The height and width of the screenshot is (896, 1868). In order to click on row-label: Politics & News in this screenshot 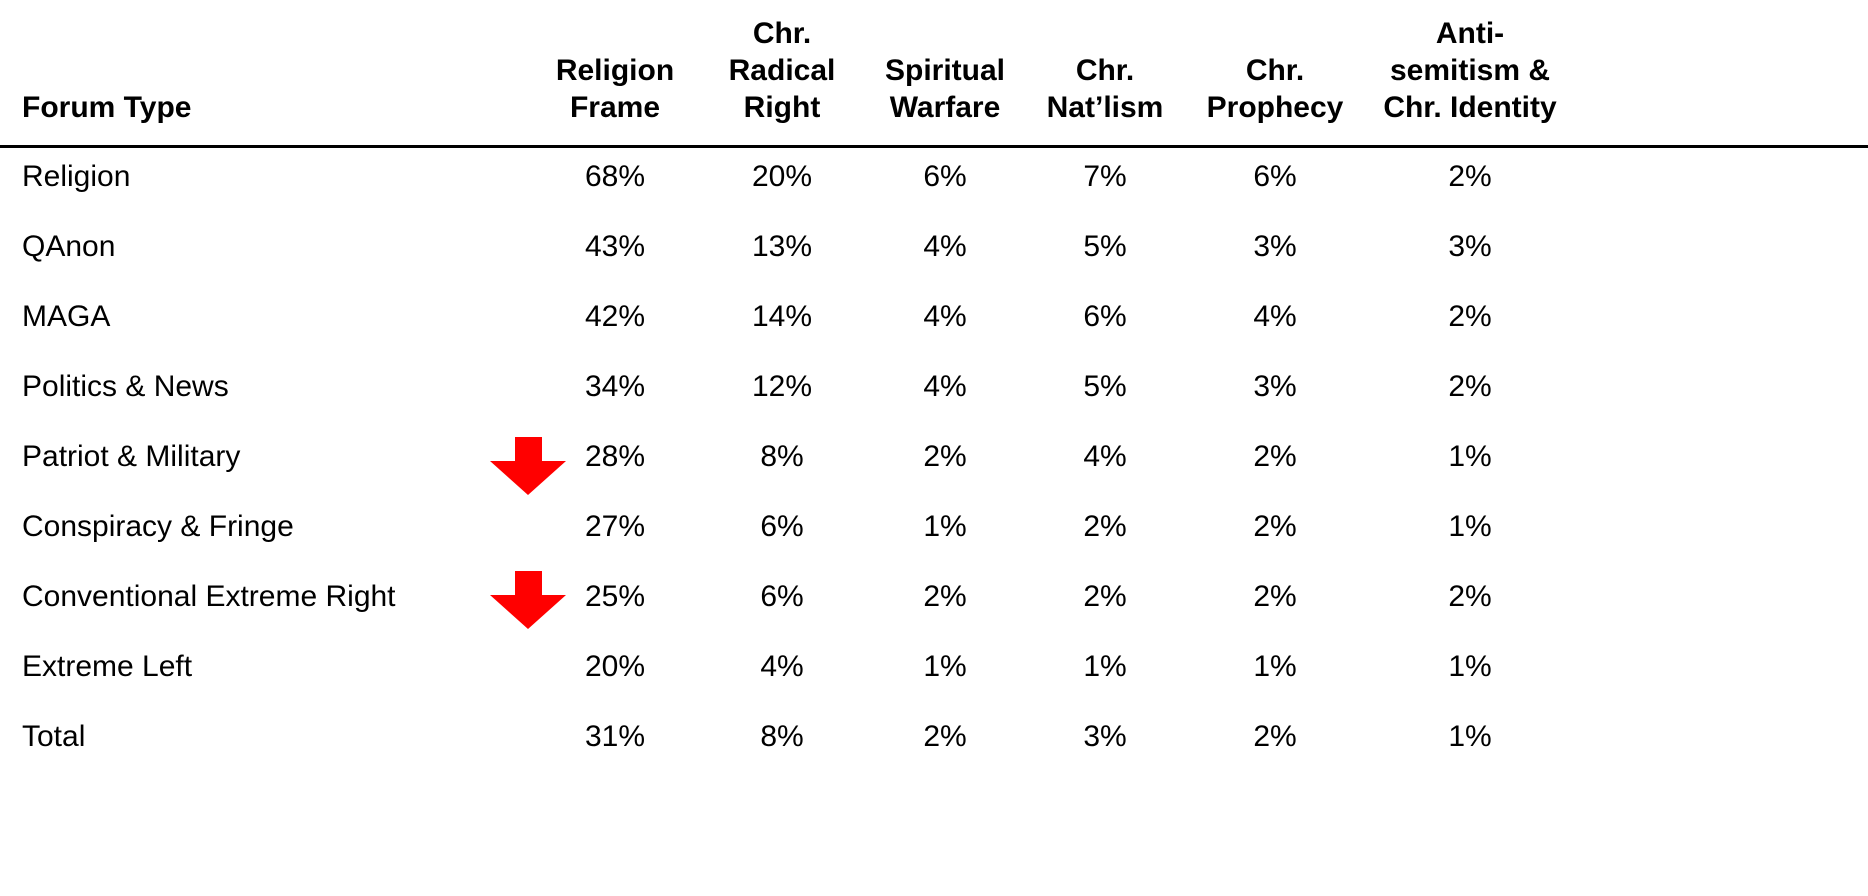, I will do `click(125, 386)`.